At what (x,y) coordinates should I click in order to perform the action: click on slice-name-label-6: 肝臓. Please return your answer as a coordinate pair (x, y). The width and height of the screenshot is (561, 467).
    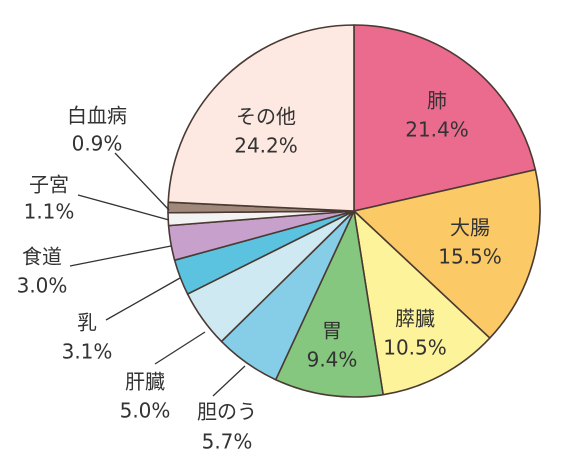
    Looking at the image, I should click on (145, 382).